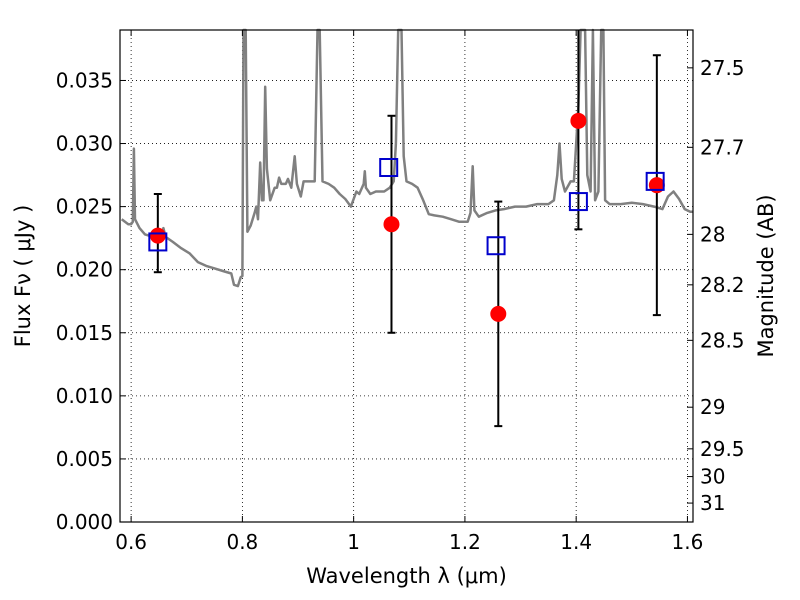 This screenshot has height=600, width=800. I want to click on right-tick-label: 29, so click(712, 407).